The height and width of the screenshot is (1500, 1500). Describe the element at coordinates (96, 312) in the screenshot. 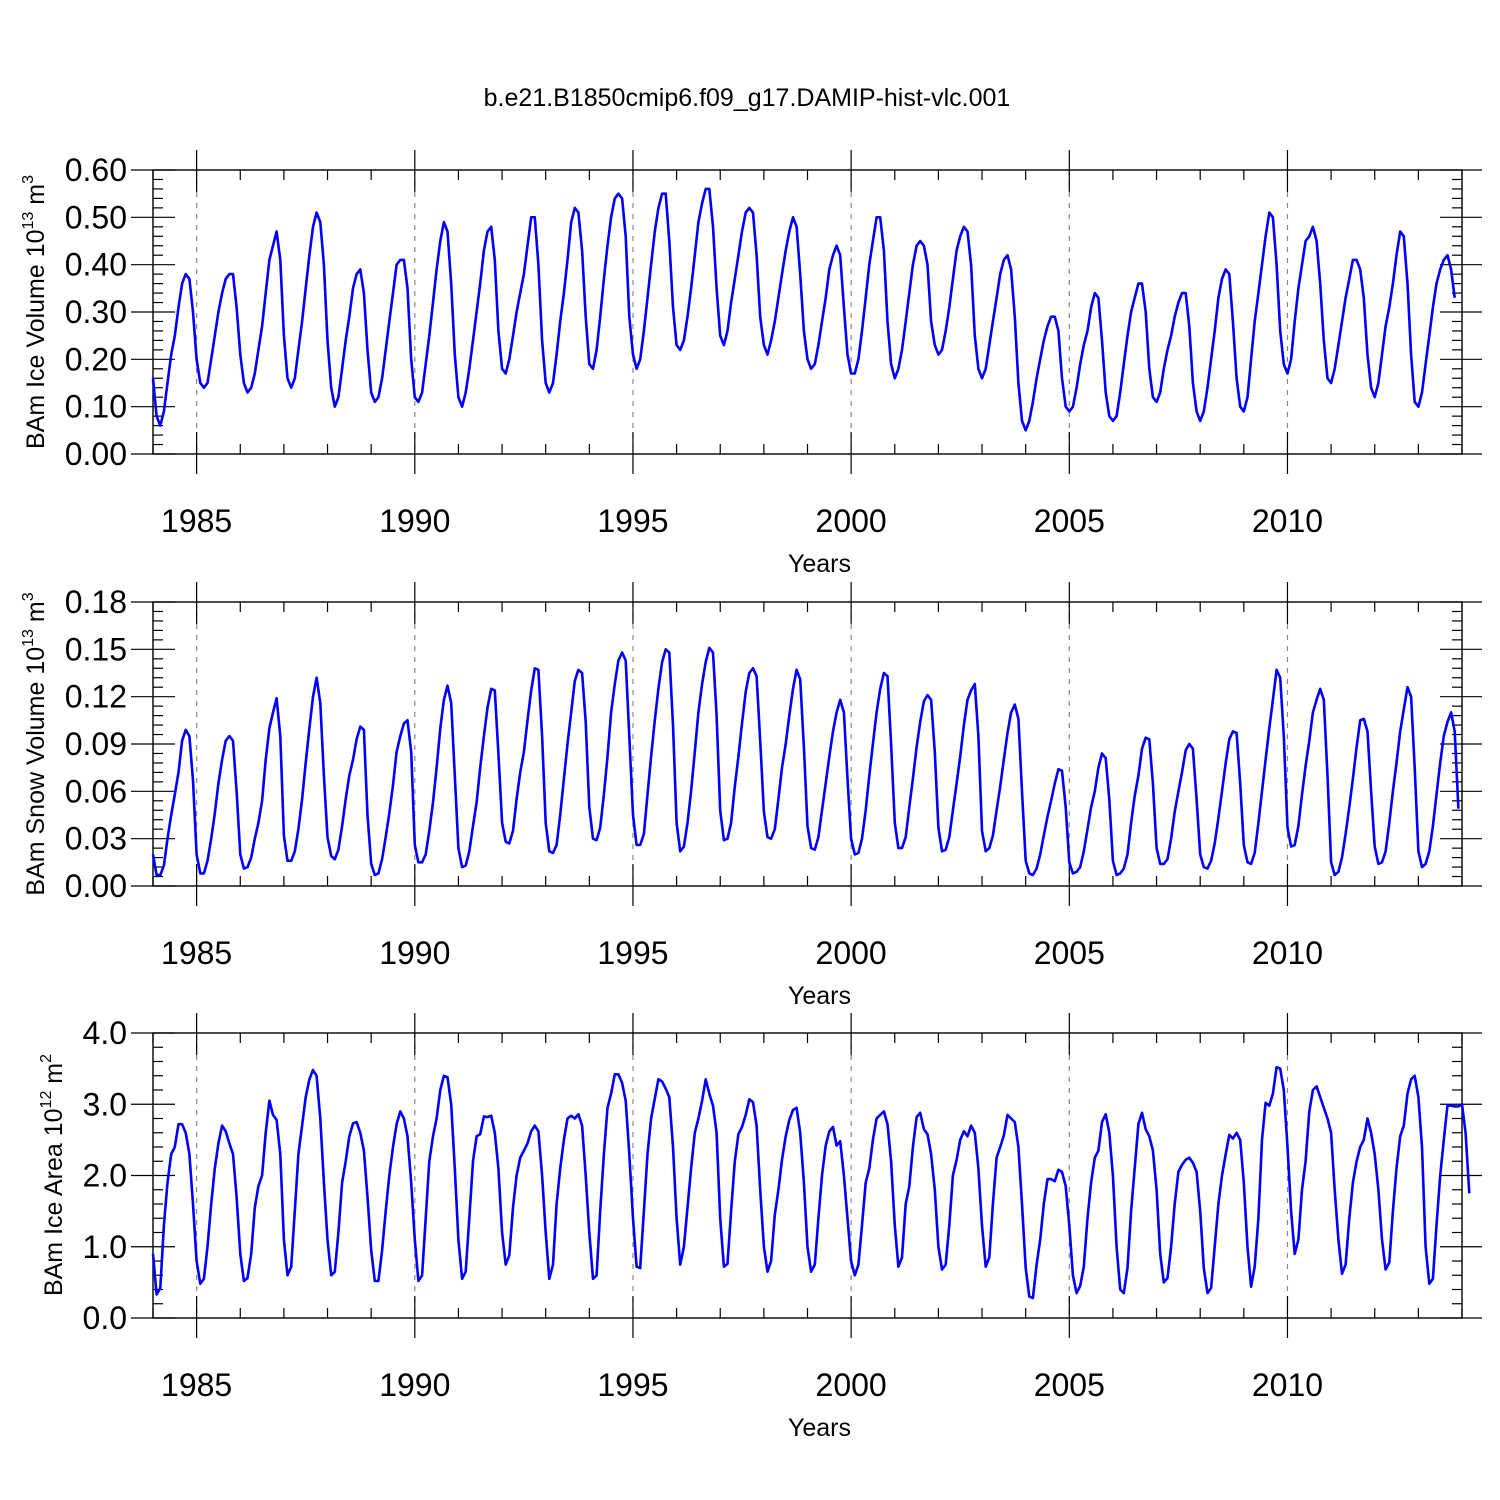

I see `y-tick-label: 0.30` at that location.